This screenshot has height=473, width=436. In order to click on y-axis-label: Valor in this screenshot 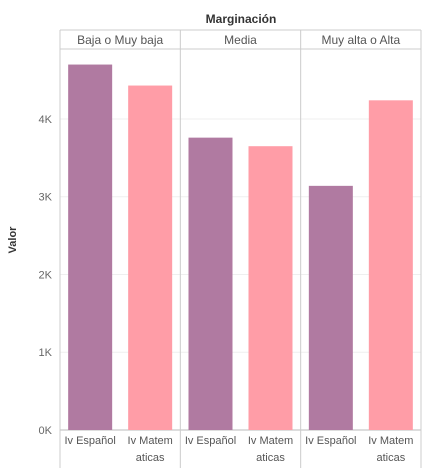, I will do `click(13, 240)`.